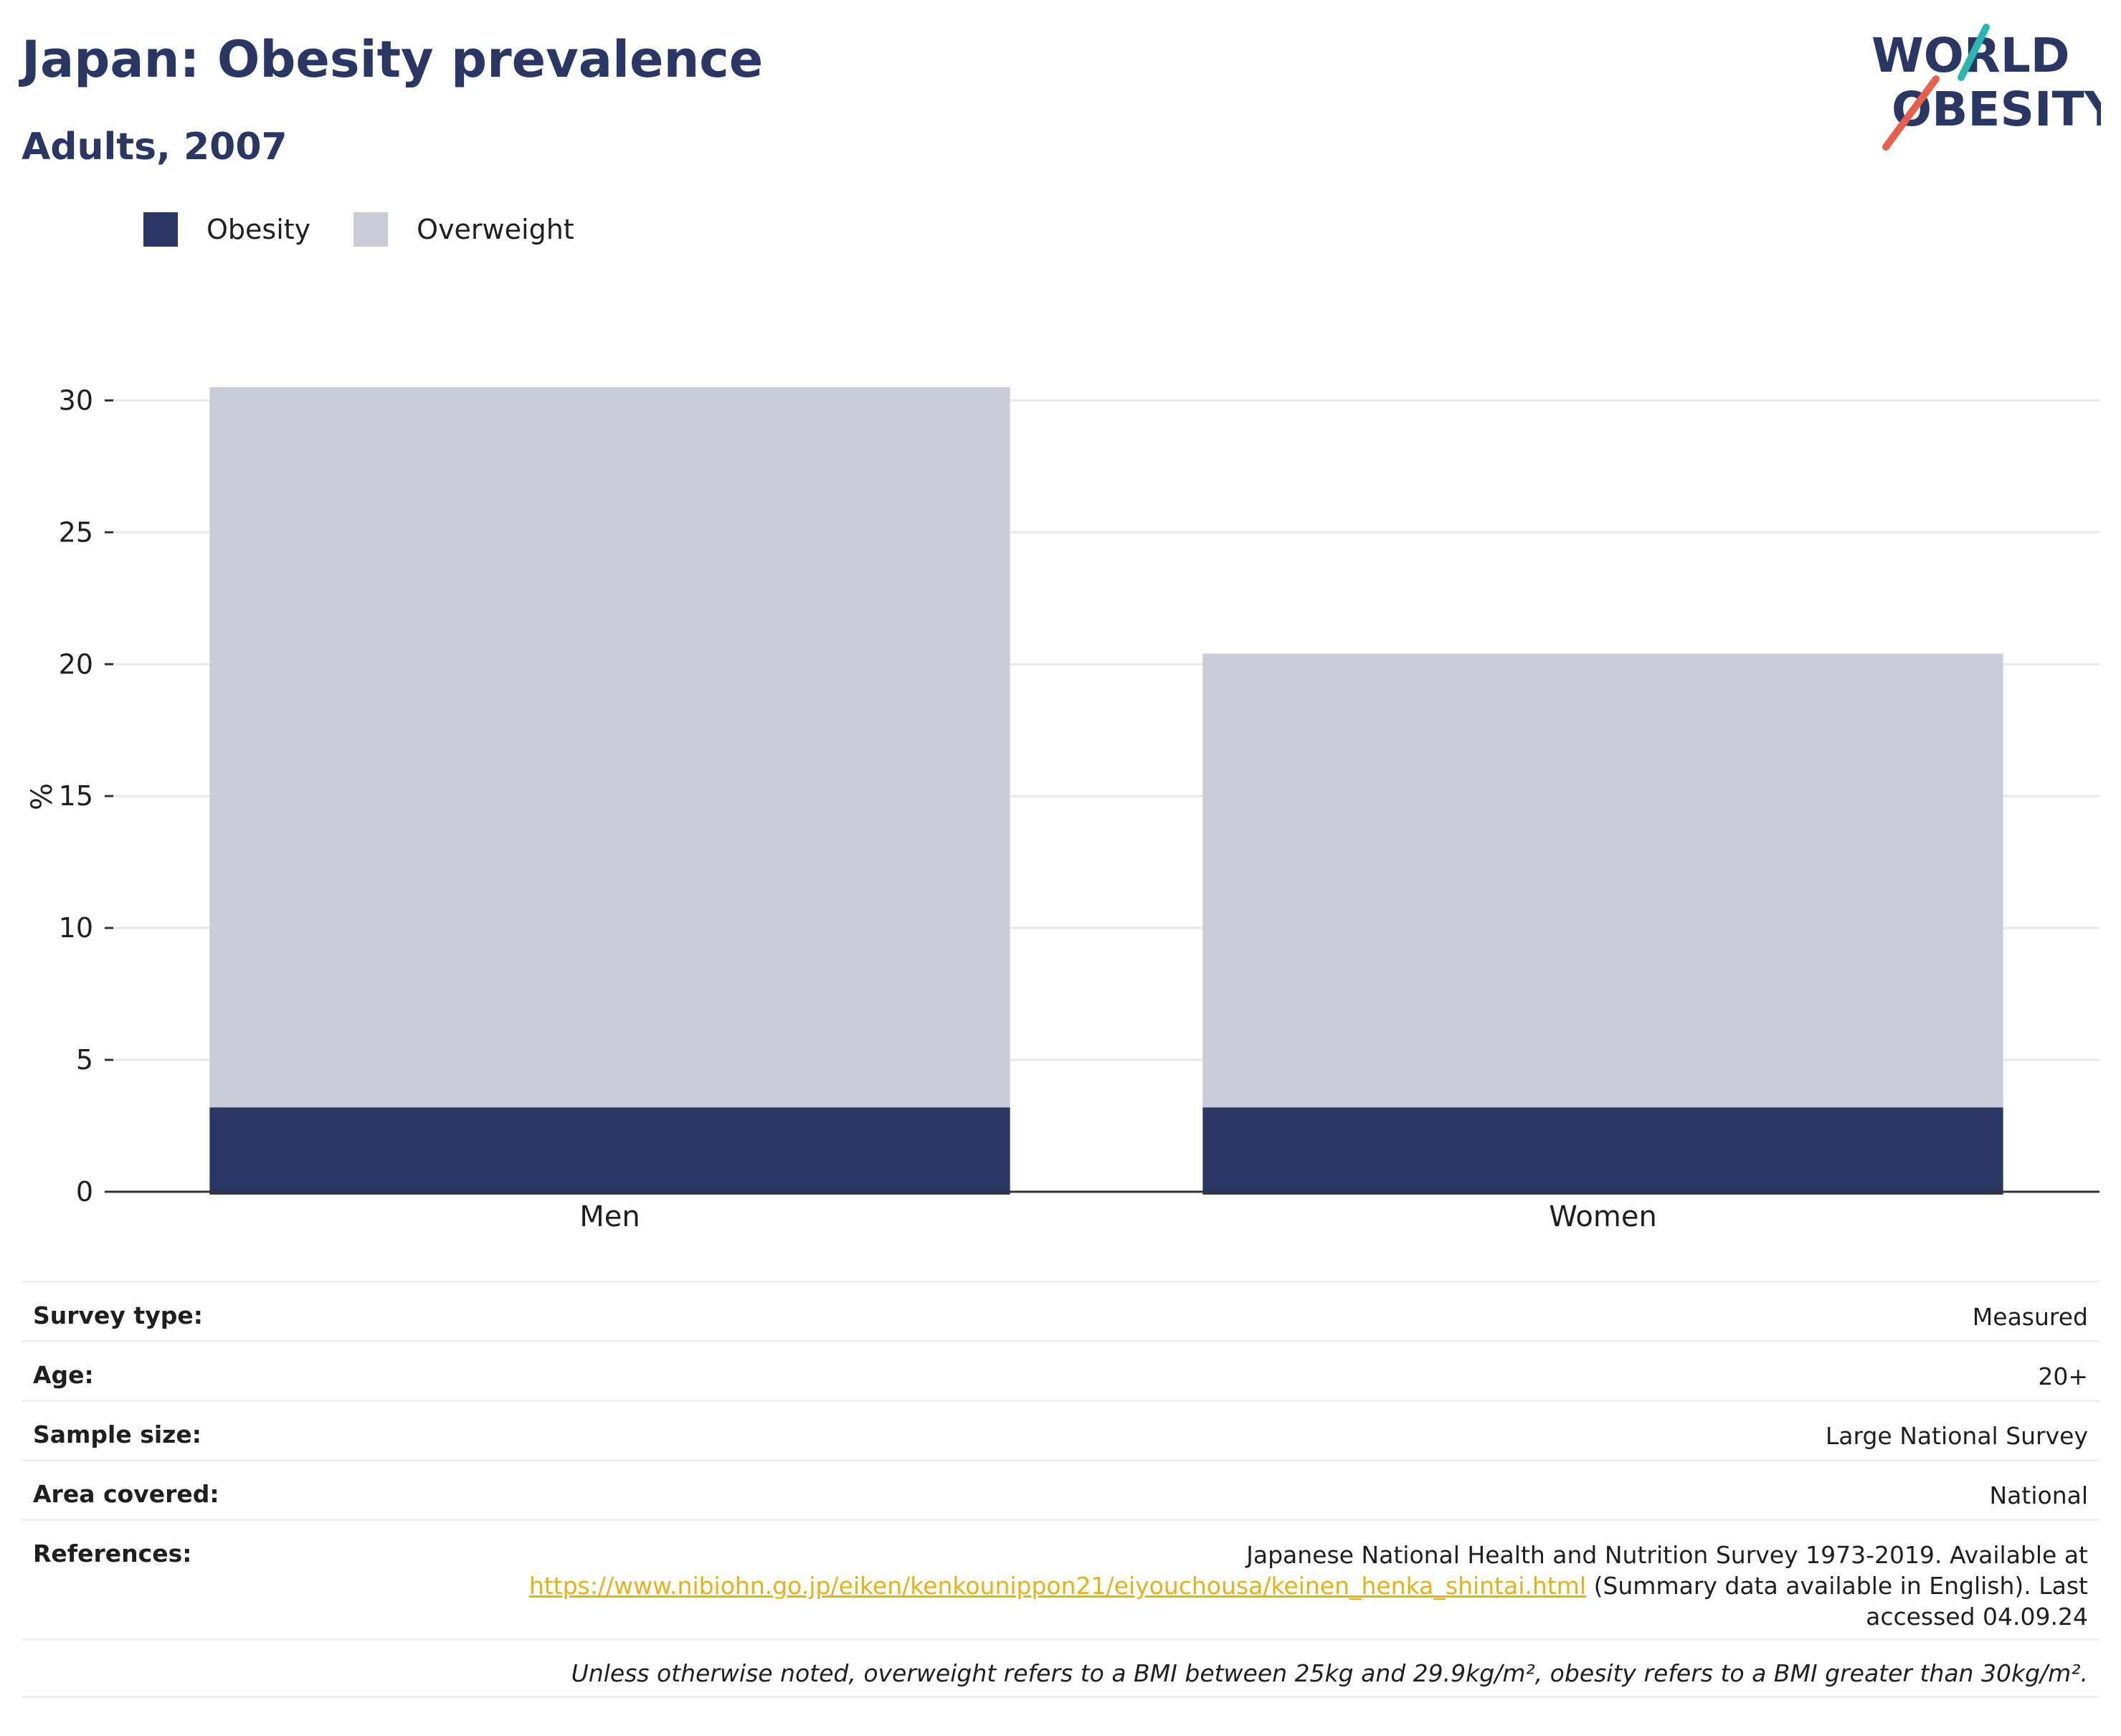 This screenshot has width=2121, height=1736. I want to click on meta-value-area-covered: National, so click(2038, 1495).